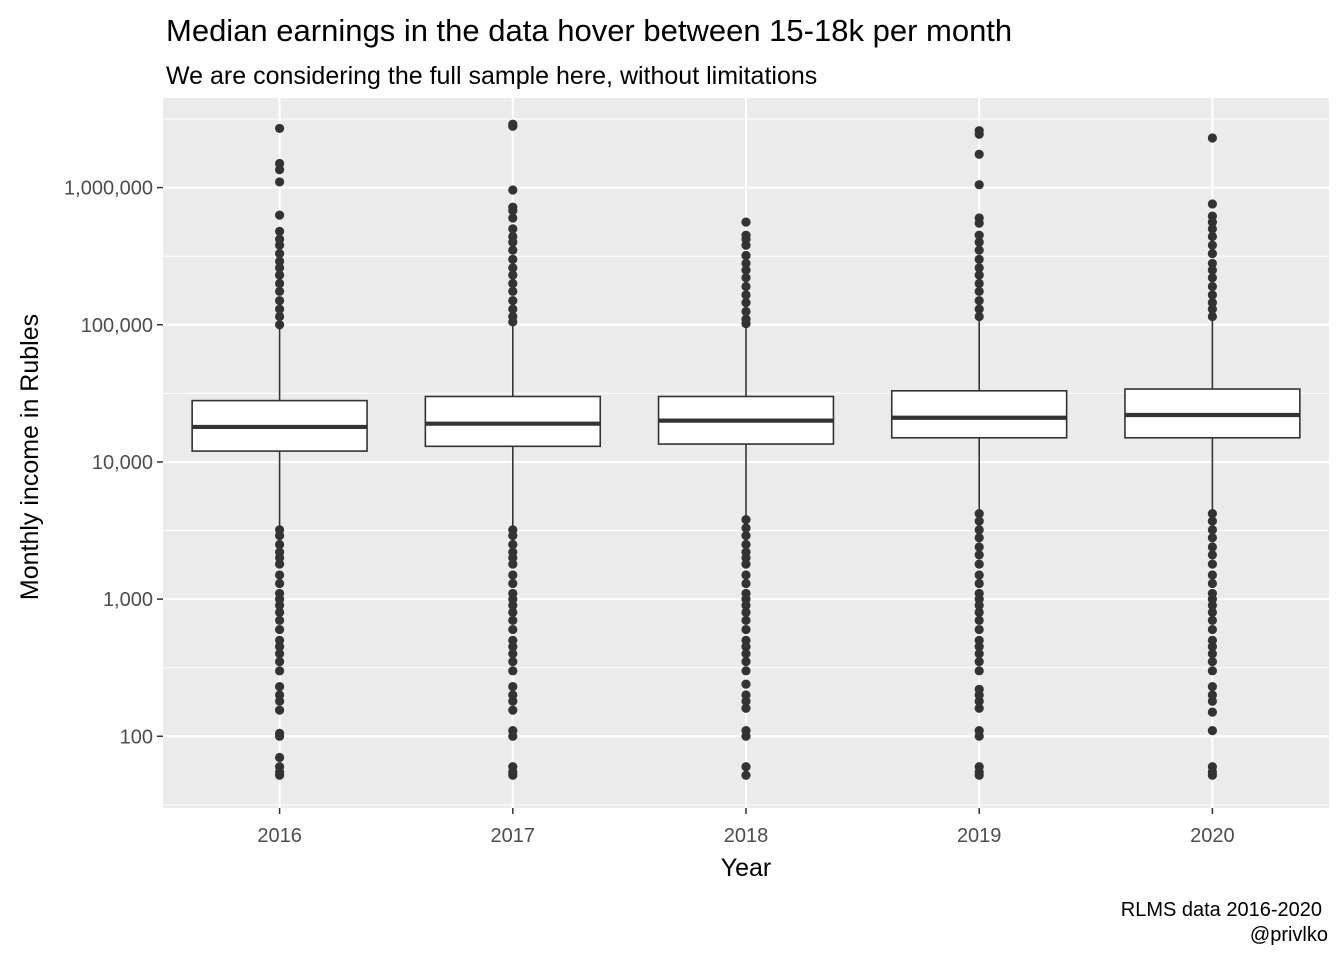  I want to click on y-tick-label: 1,000,000, so click(108, 189).